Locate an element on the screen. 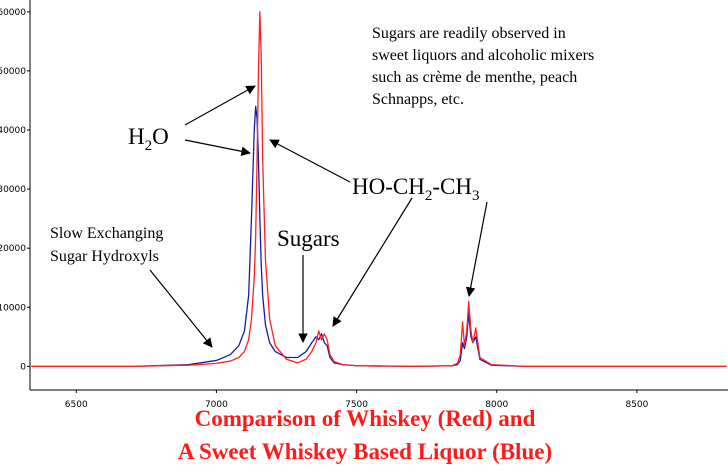 The width and height of the screenshot is (728, 472). y-tick-label: 10000 is located at coordinates (13, 308).